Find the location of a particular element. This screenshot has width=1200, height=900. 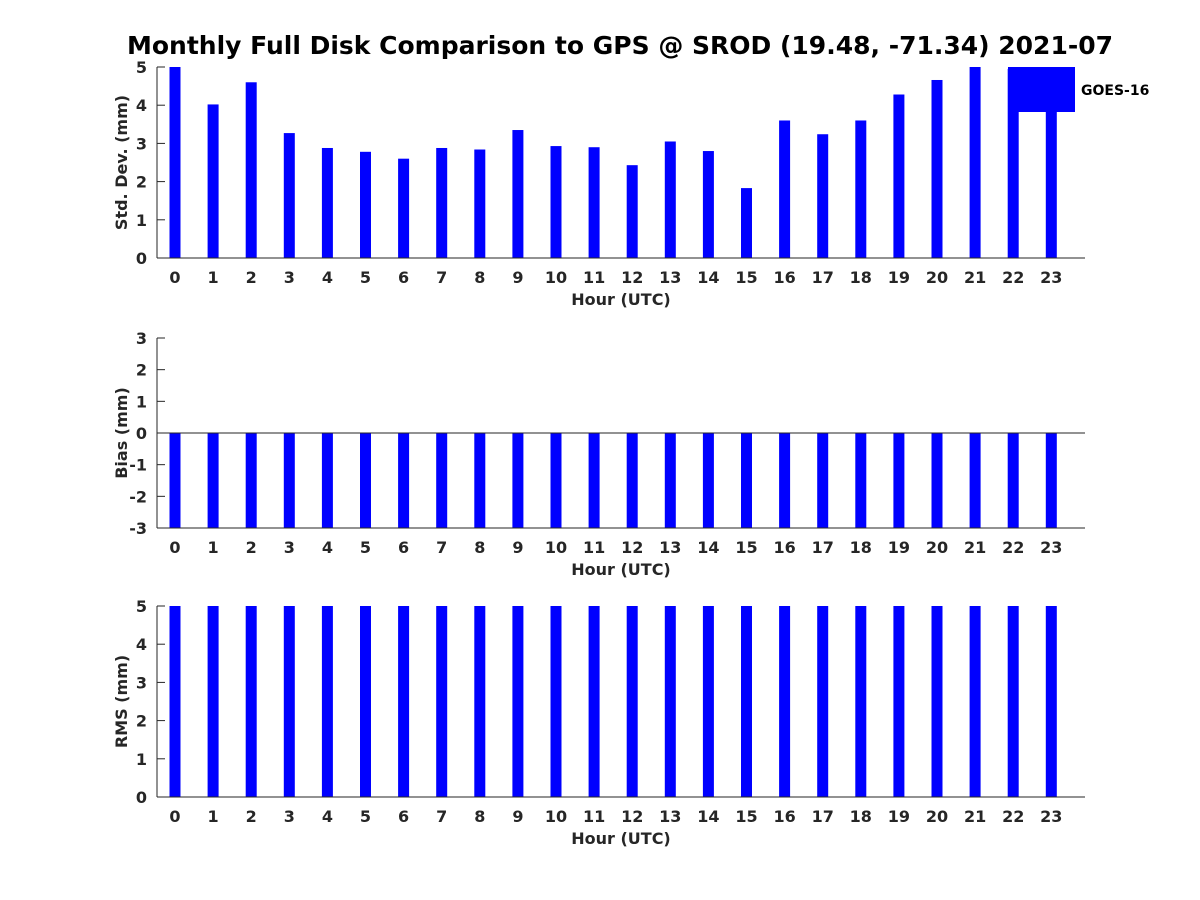

std-dev-x-tick-label: 14 is located at coordinates (708, 277).